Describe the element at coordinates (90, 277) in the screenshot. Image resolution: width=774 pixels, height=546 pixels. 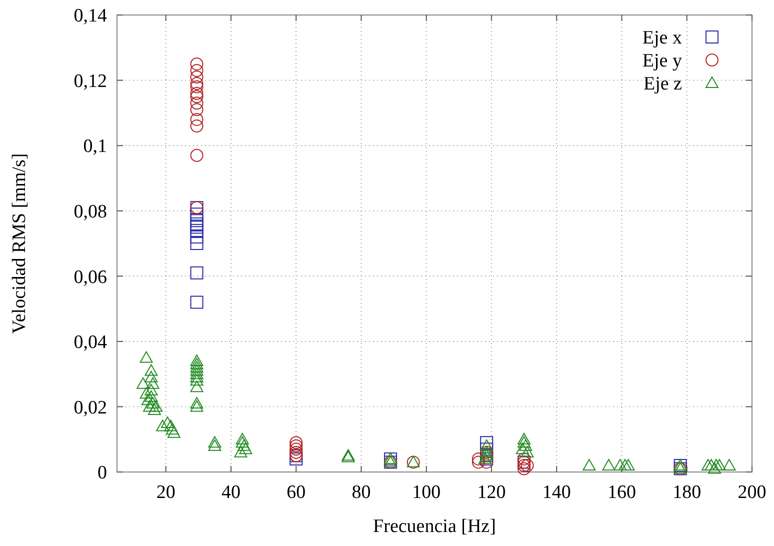
I see `y-tick-label: 0,06` at that location.